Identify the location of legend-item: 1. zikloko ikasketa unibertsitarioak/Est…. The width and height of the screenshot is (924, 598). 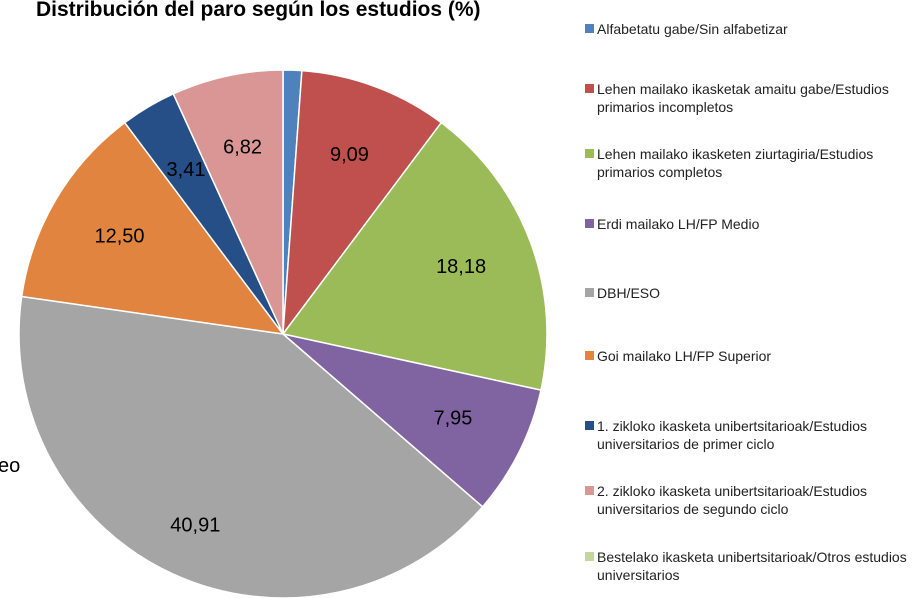
(754, 435).